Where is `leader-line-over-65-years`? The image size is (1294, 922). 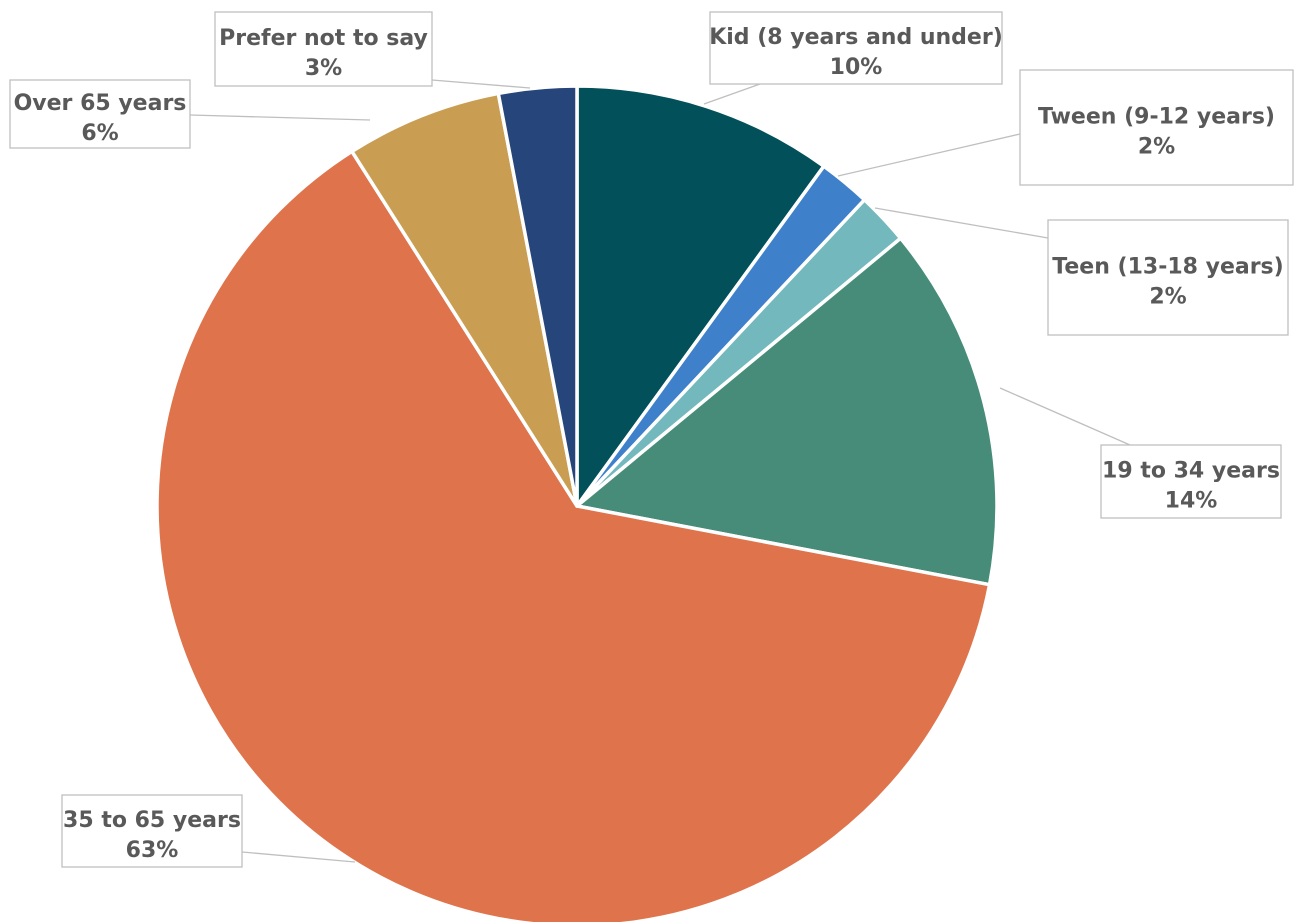 leader-line-over-65-years is located at coordinates (280, 117).